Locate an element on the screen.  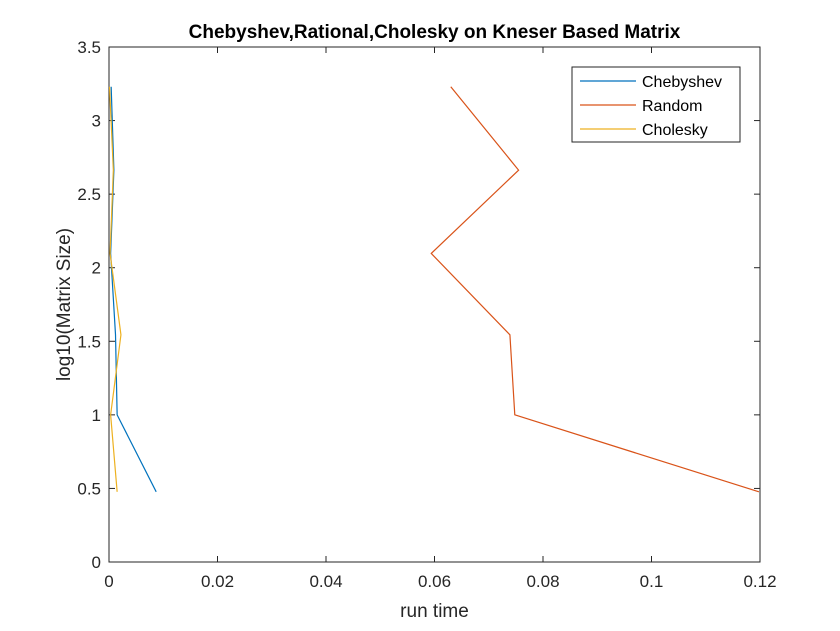
legend: Chebyshev Random Cholesky is located at coordinates (656, 104).